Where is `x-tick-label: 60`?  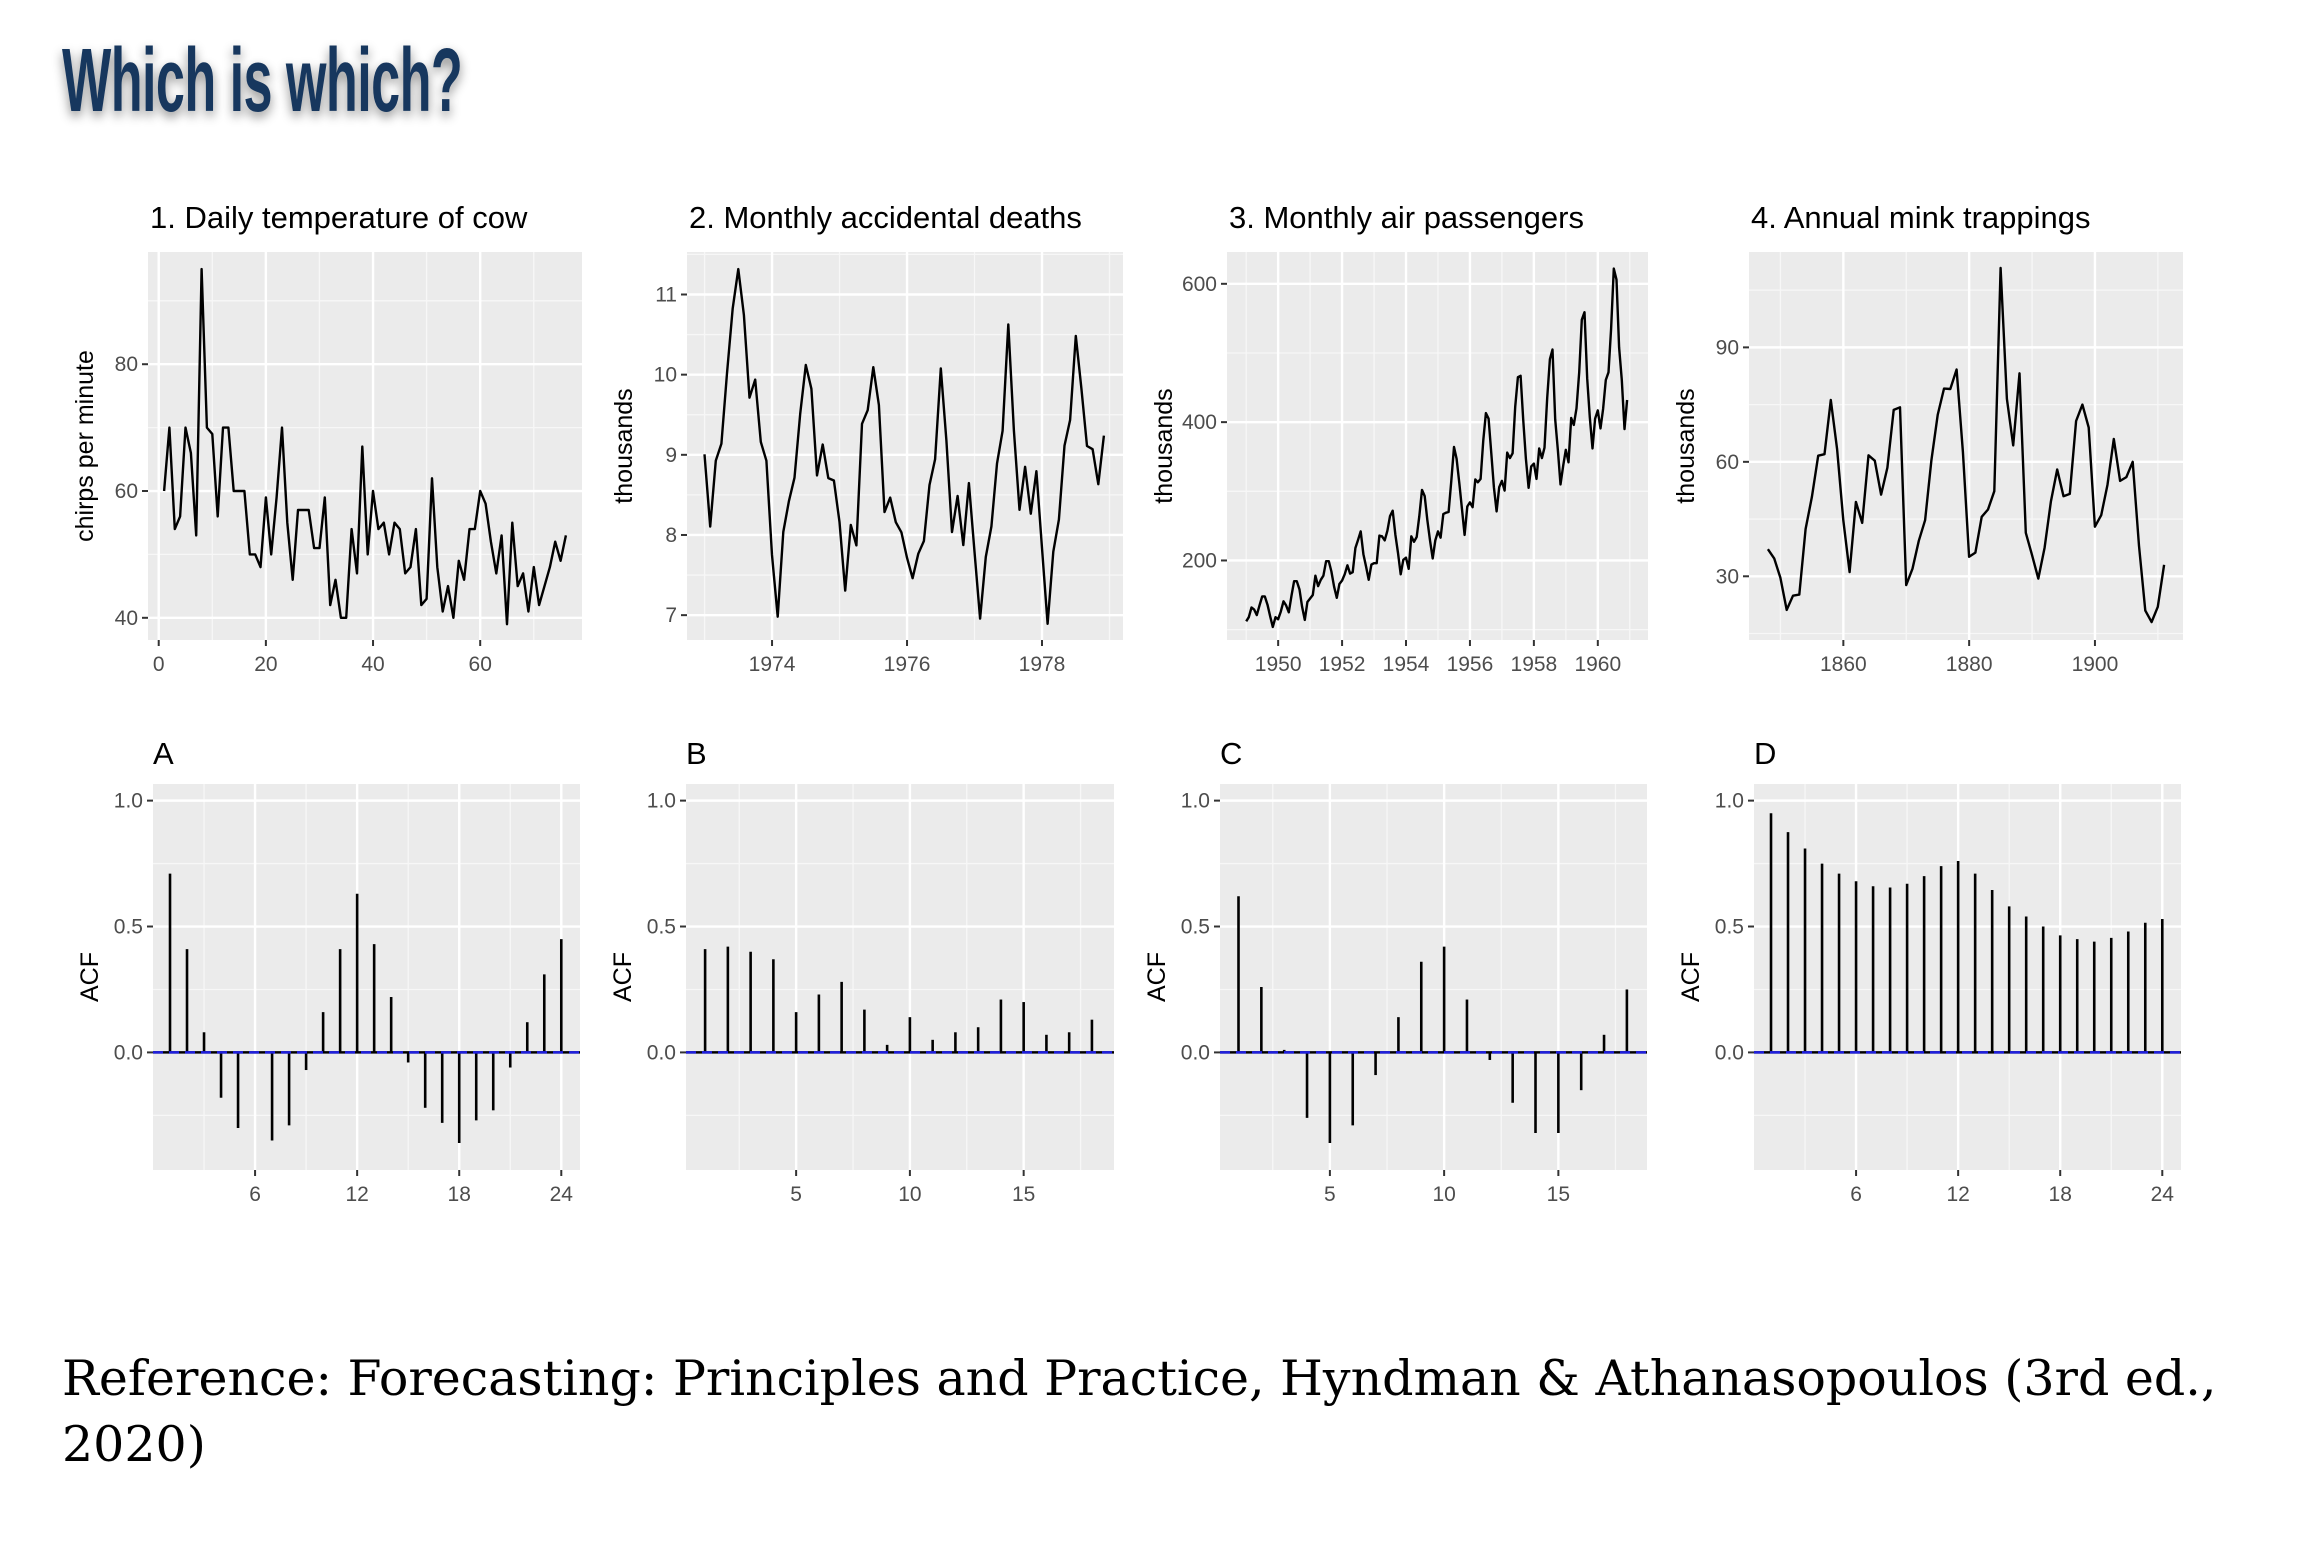 x-tick-label: 60 is located at coordinates (480, 664).